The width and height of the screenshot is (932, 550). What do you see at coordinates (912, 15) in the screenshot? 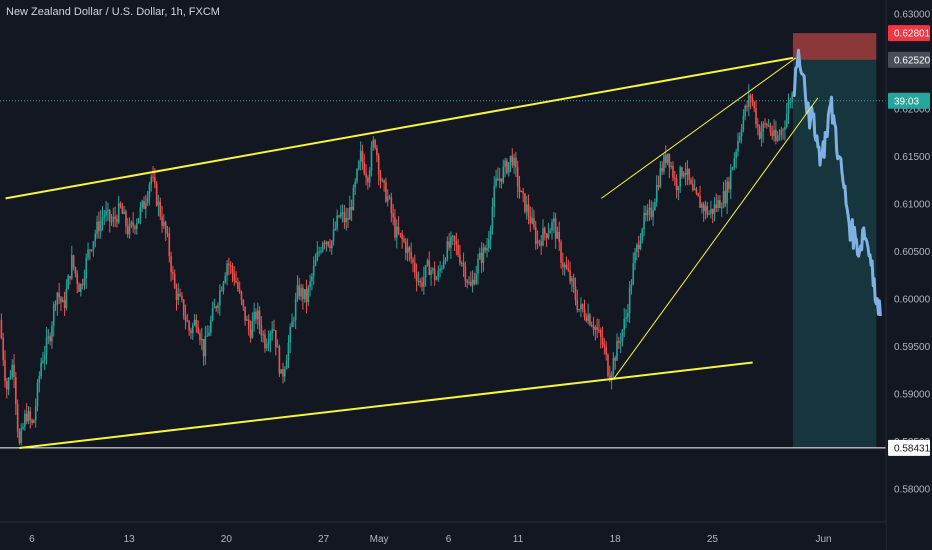
I see `price-tick-label: 0.63000` at bounding box center [912, 15].